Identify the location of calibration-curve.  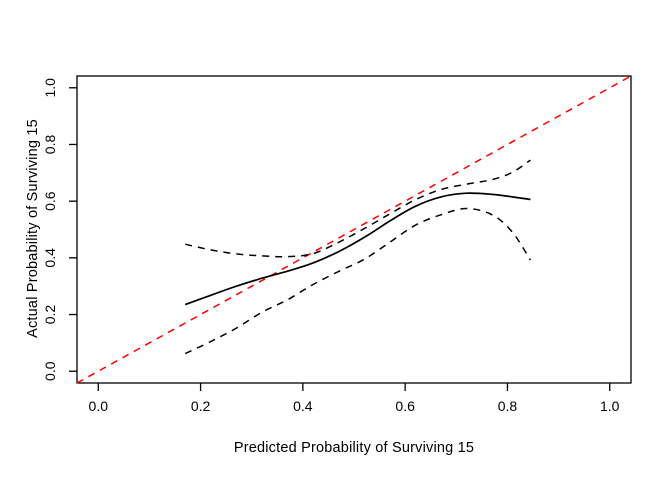
(357, 249).